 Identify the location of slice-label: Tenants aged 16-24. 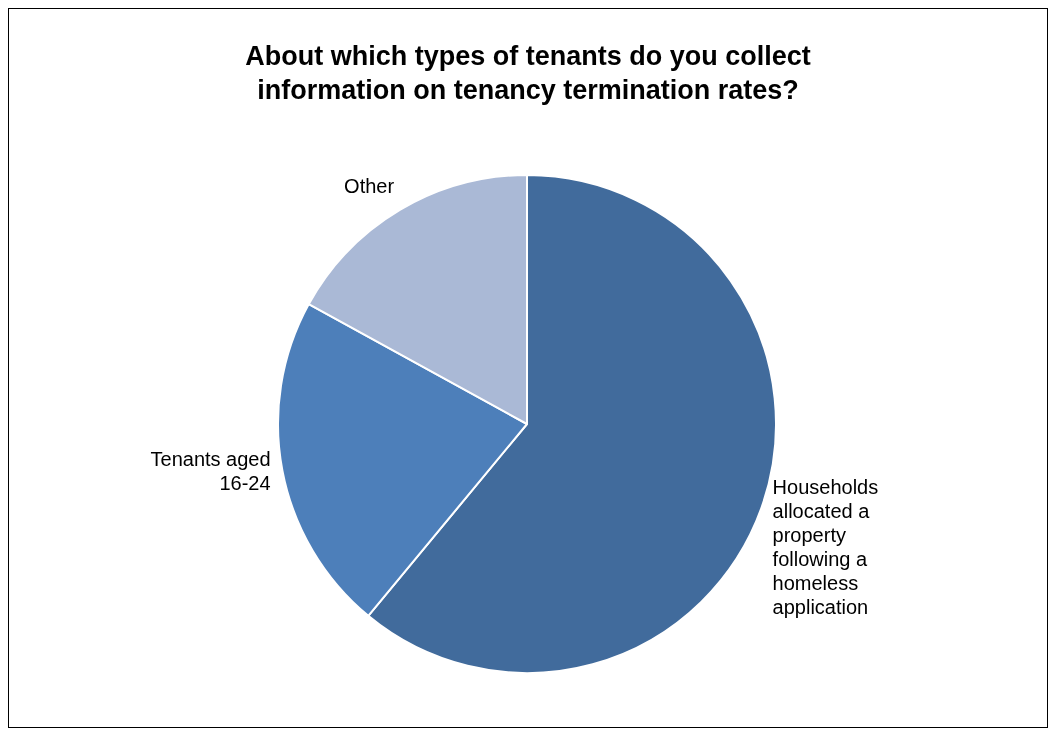
(210, 471).